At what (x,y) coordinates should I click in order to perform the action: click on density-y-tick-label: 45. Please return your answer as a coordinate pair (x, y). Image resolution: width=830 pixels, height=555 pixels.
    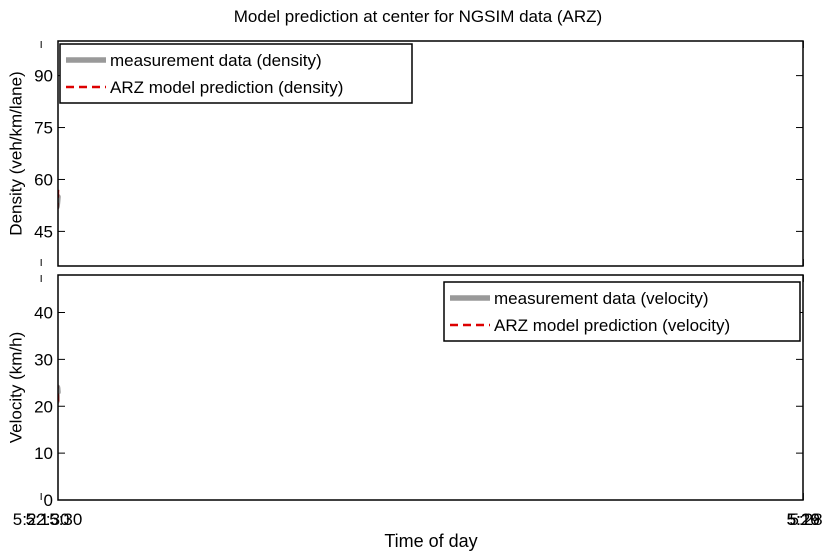
    Looking at the image, I should click on (43, 231).